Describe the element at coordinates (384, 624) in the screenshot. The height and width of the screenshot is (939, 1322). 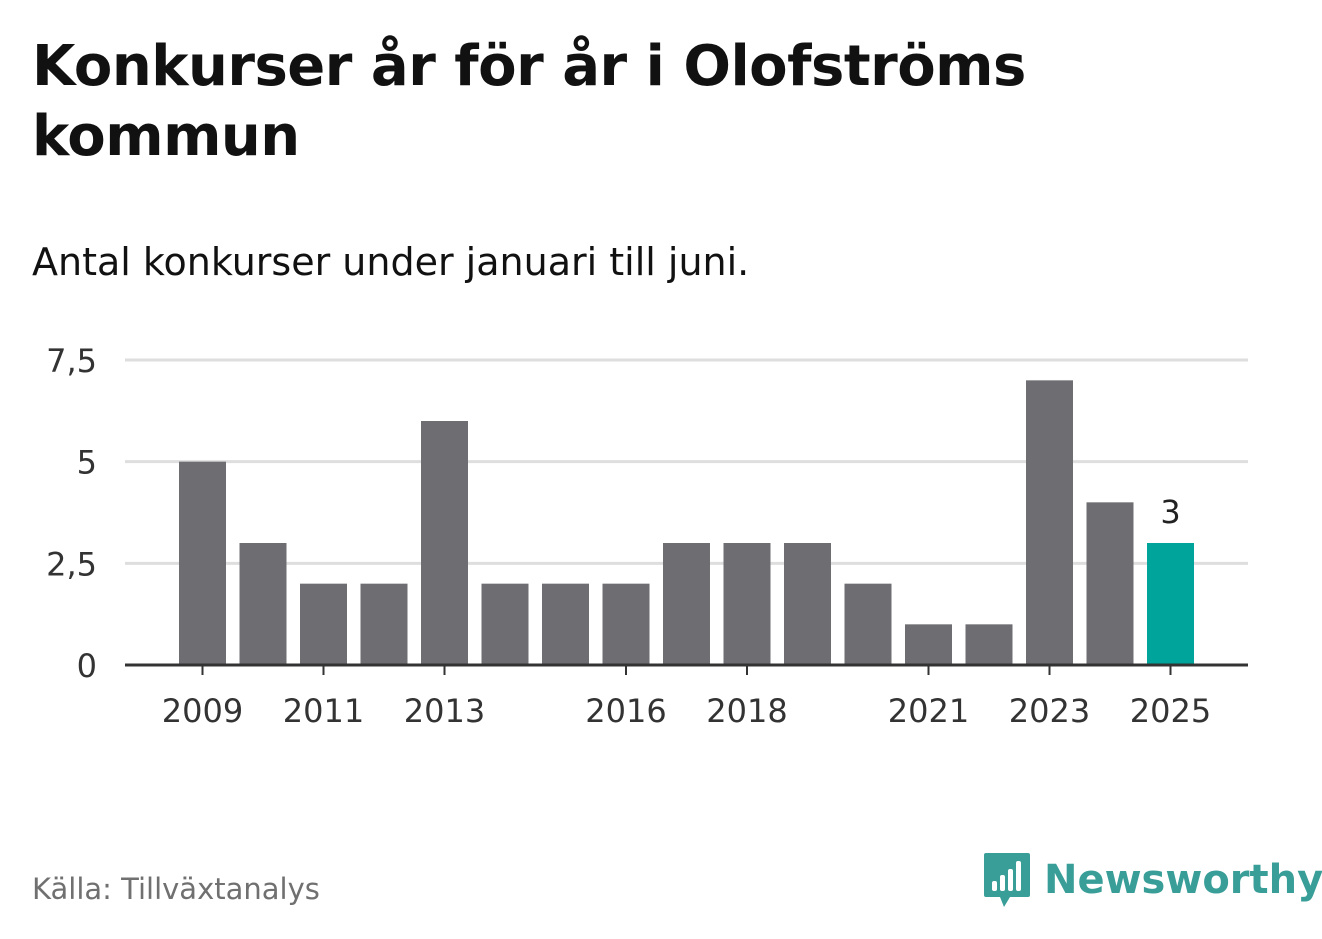
I see `bar-2012` at that location.